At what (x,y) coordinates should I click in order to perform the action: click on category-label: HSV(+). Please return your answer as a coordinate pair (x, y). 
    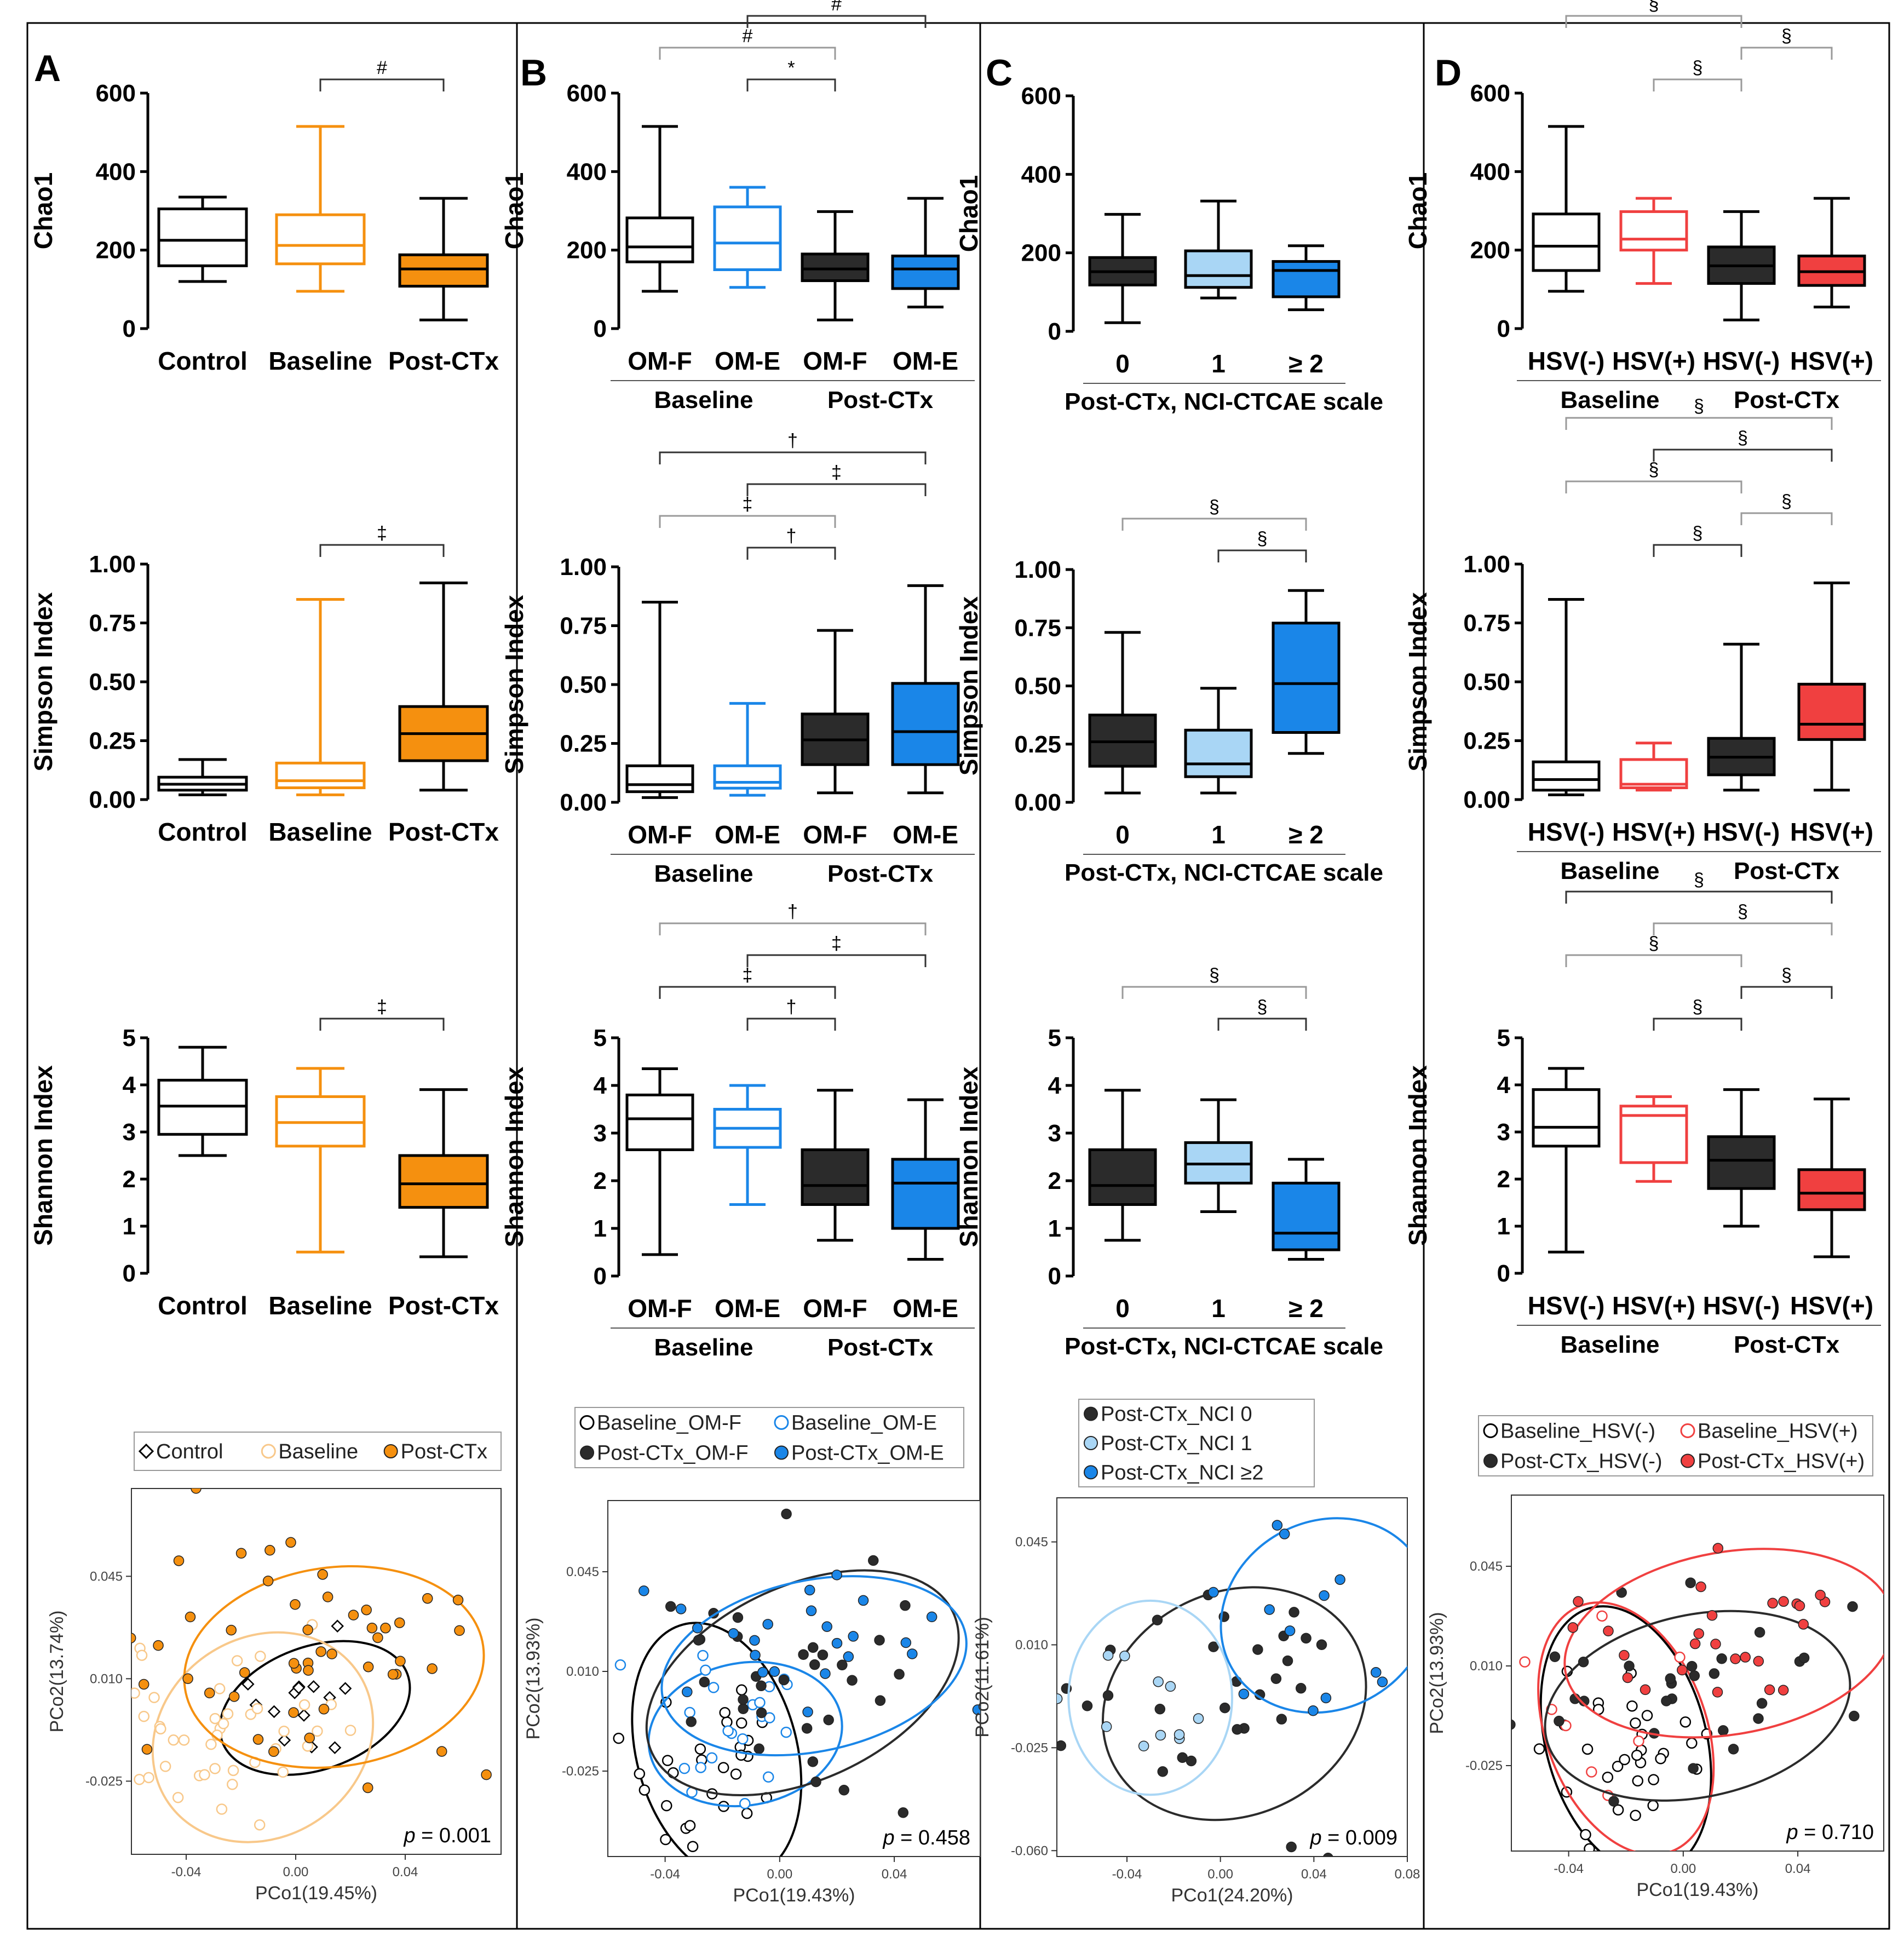
    Looking at the image, I should click on (1653, 1305).